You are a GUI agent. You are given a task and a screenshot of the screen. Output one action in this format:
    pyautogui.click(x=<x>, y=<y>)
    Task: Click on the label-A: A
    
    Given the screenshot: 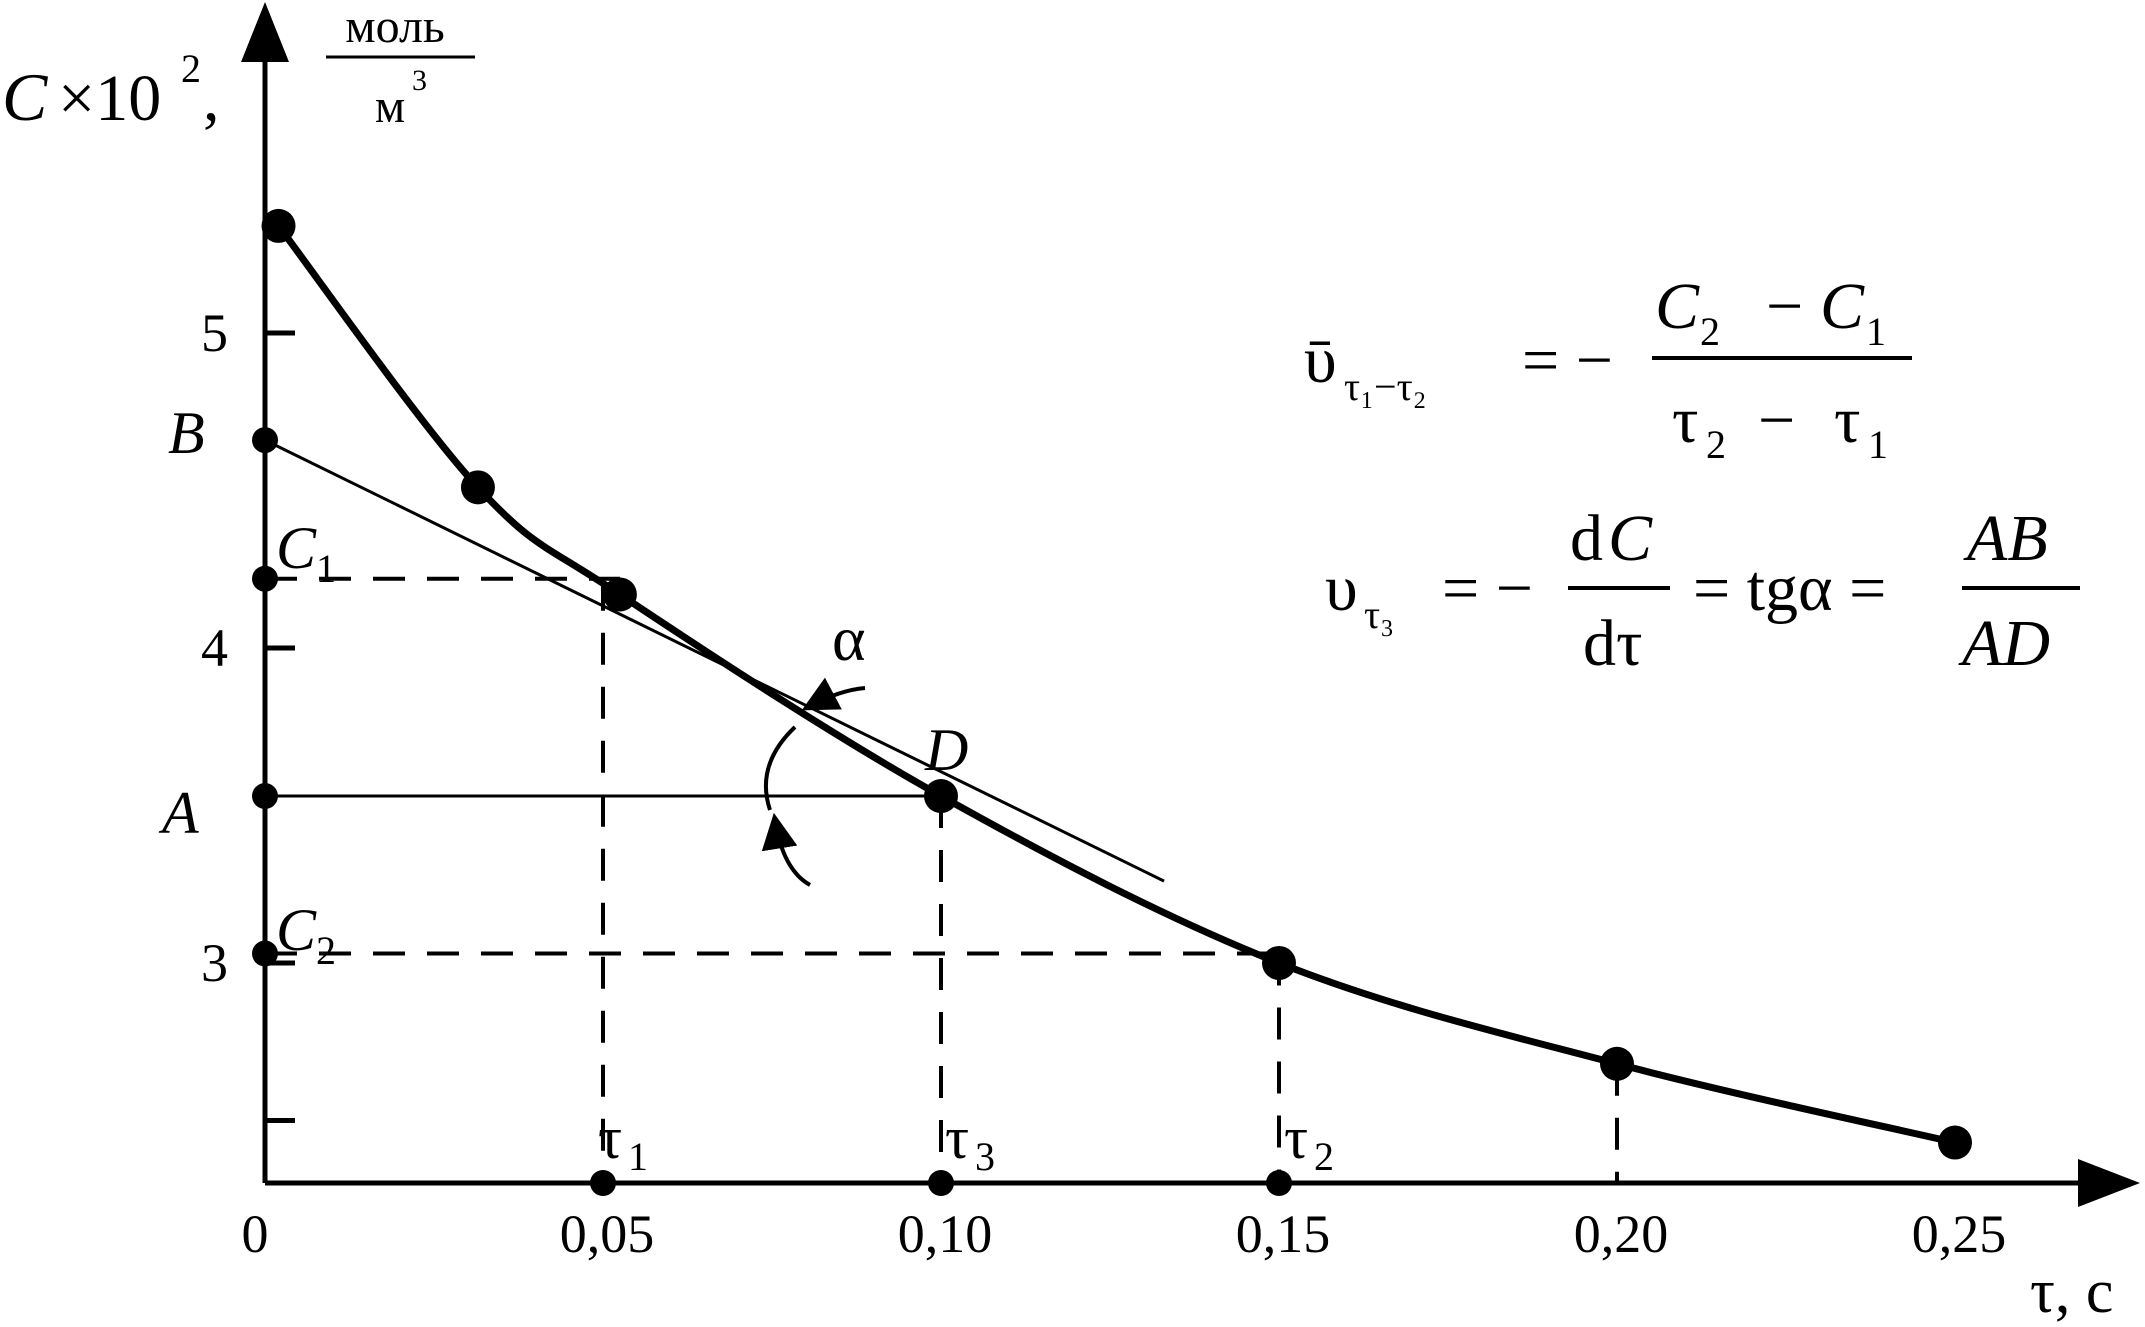 What is the action you would take?
    pyautogui.click(x=178, y=813)
    